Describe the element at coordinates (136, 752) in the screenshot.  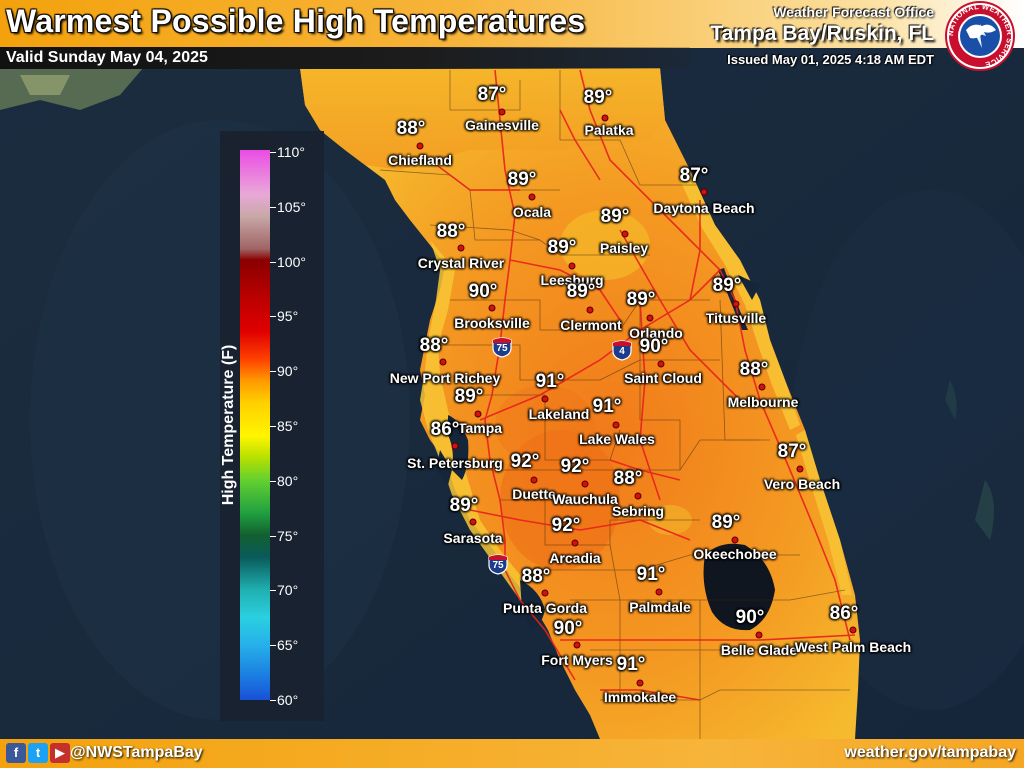
I see `social-handle: @NWSTampaBay` at that location.